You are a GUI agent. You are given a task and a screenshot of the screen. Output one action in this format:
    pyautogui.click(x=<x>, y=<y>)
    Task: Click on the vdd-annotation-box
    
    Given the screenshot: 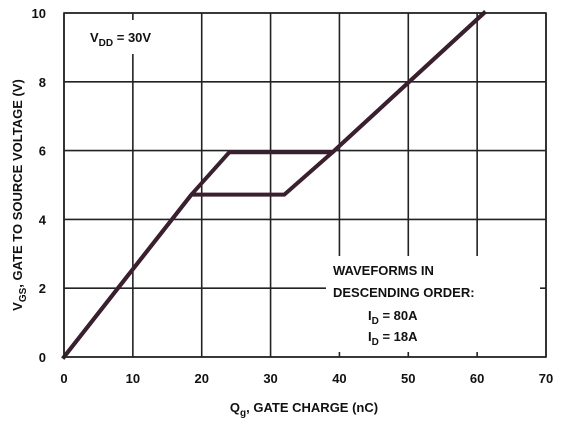 What is the action you would take?
    pyautogui.click(x=127, y=37)
    